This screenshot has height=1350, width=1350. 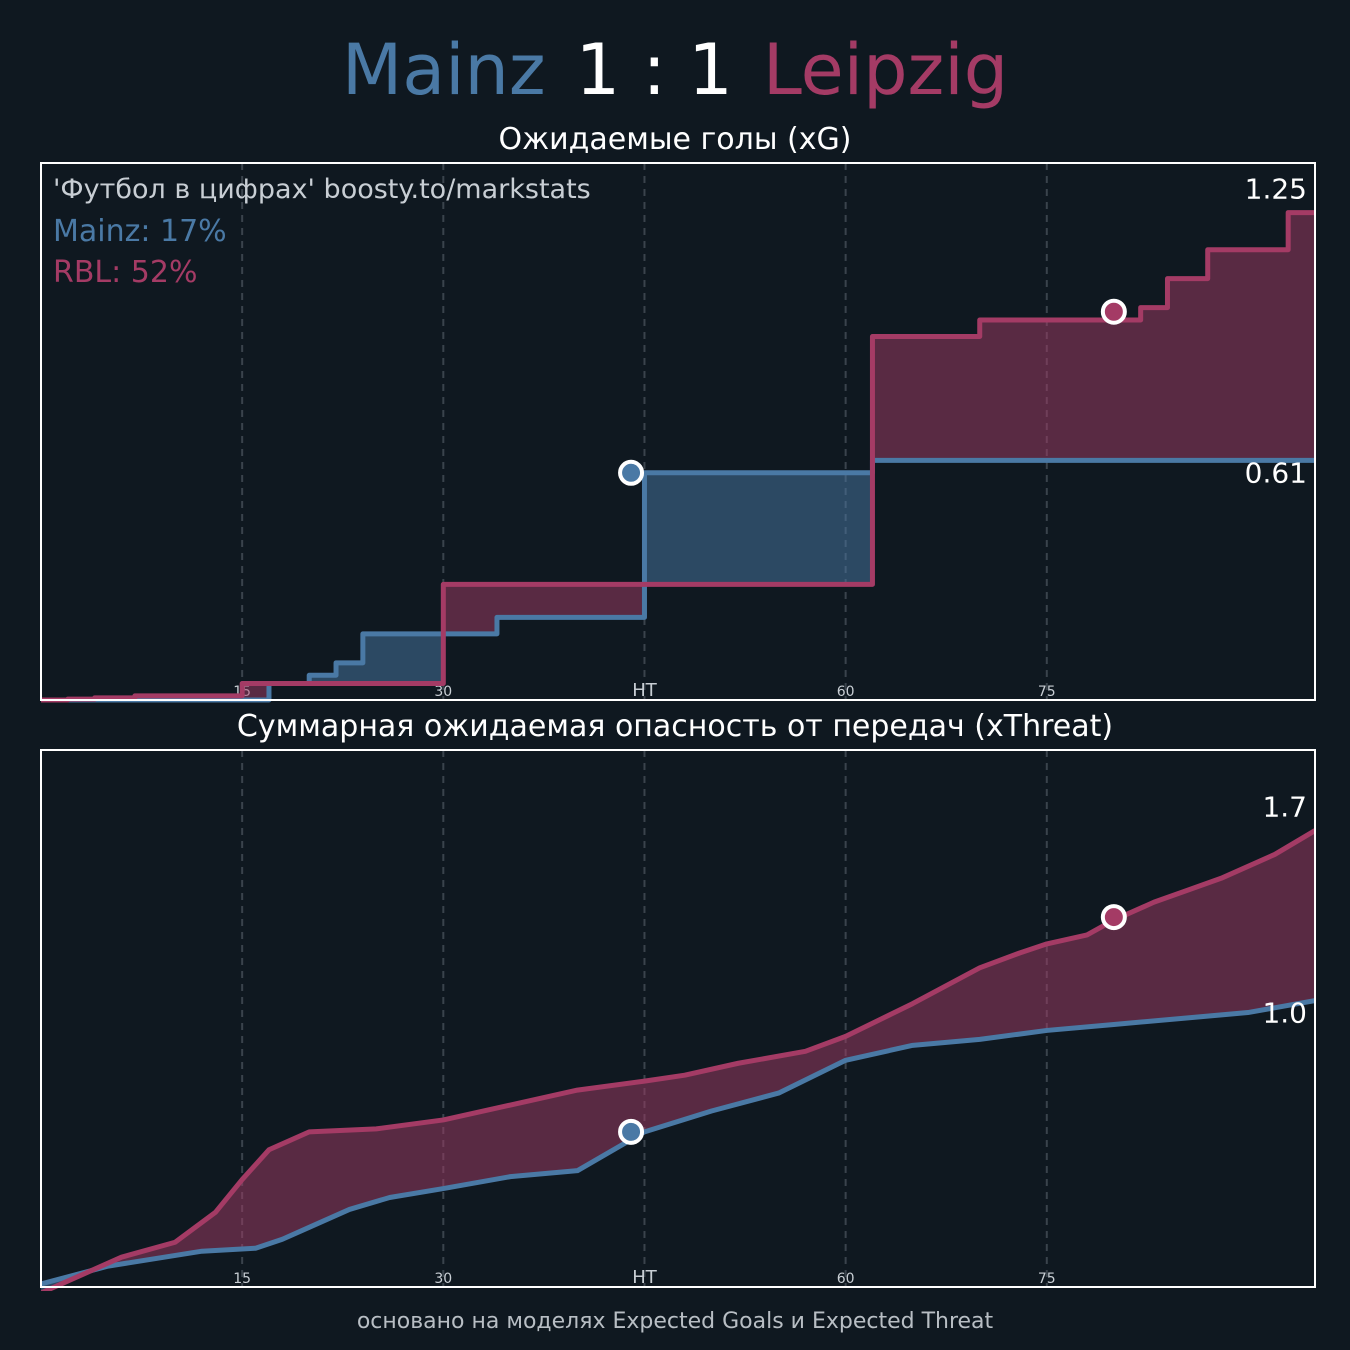 What do you see at coordinates (443, 70) in the screenshot?
I see `home-team-name: Mainz` at bounding box center [443, 70].